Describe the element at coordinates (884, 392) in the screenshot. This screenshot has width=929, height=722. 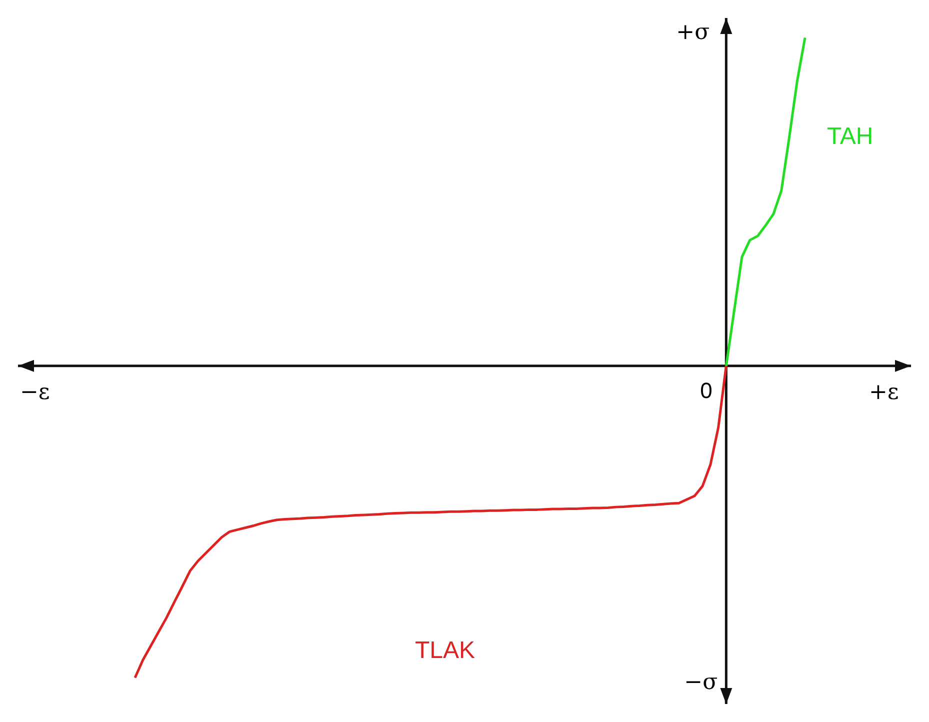
I see `x-axis-title: +ε` at that location.